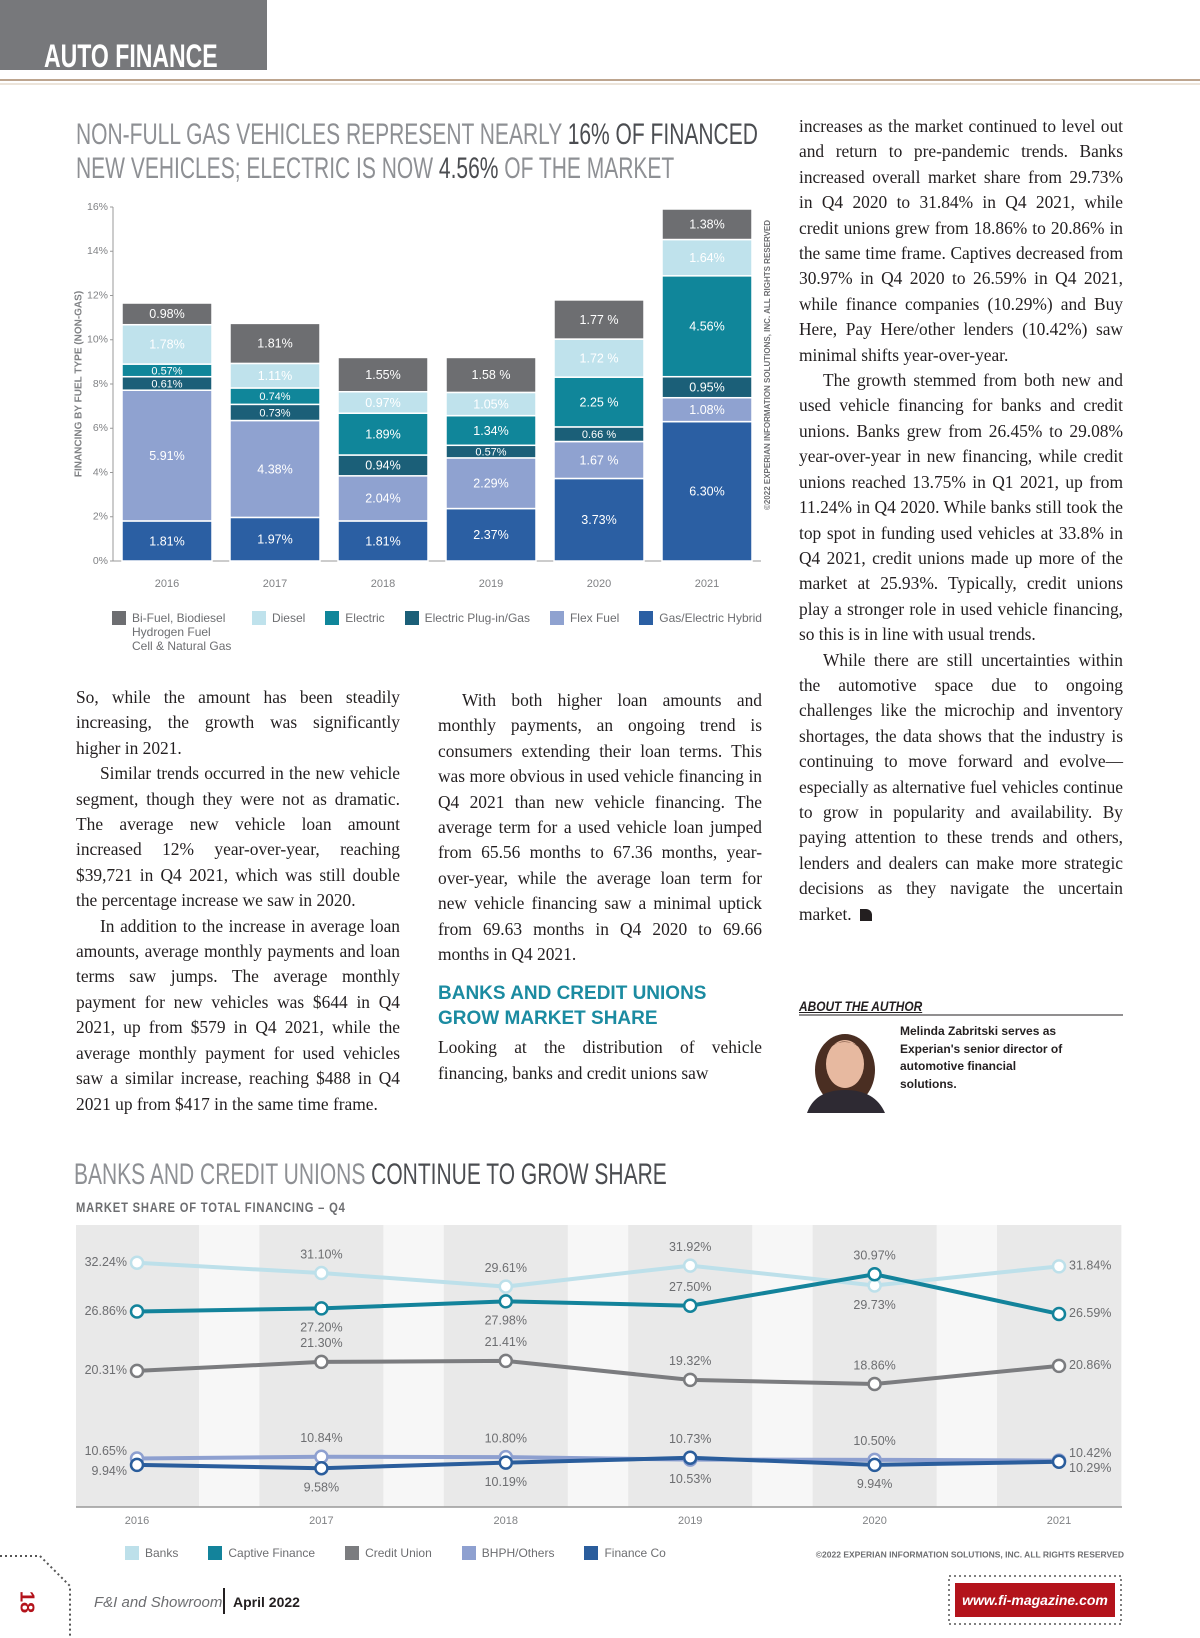 This screenshot has width=1200, height=1638. I want to click on data-label: 1.55%, so click(382, 375).